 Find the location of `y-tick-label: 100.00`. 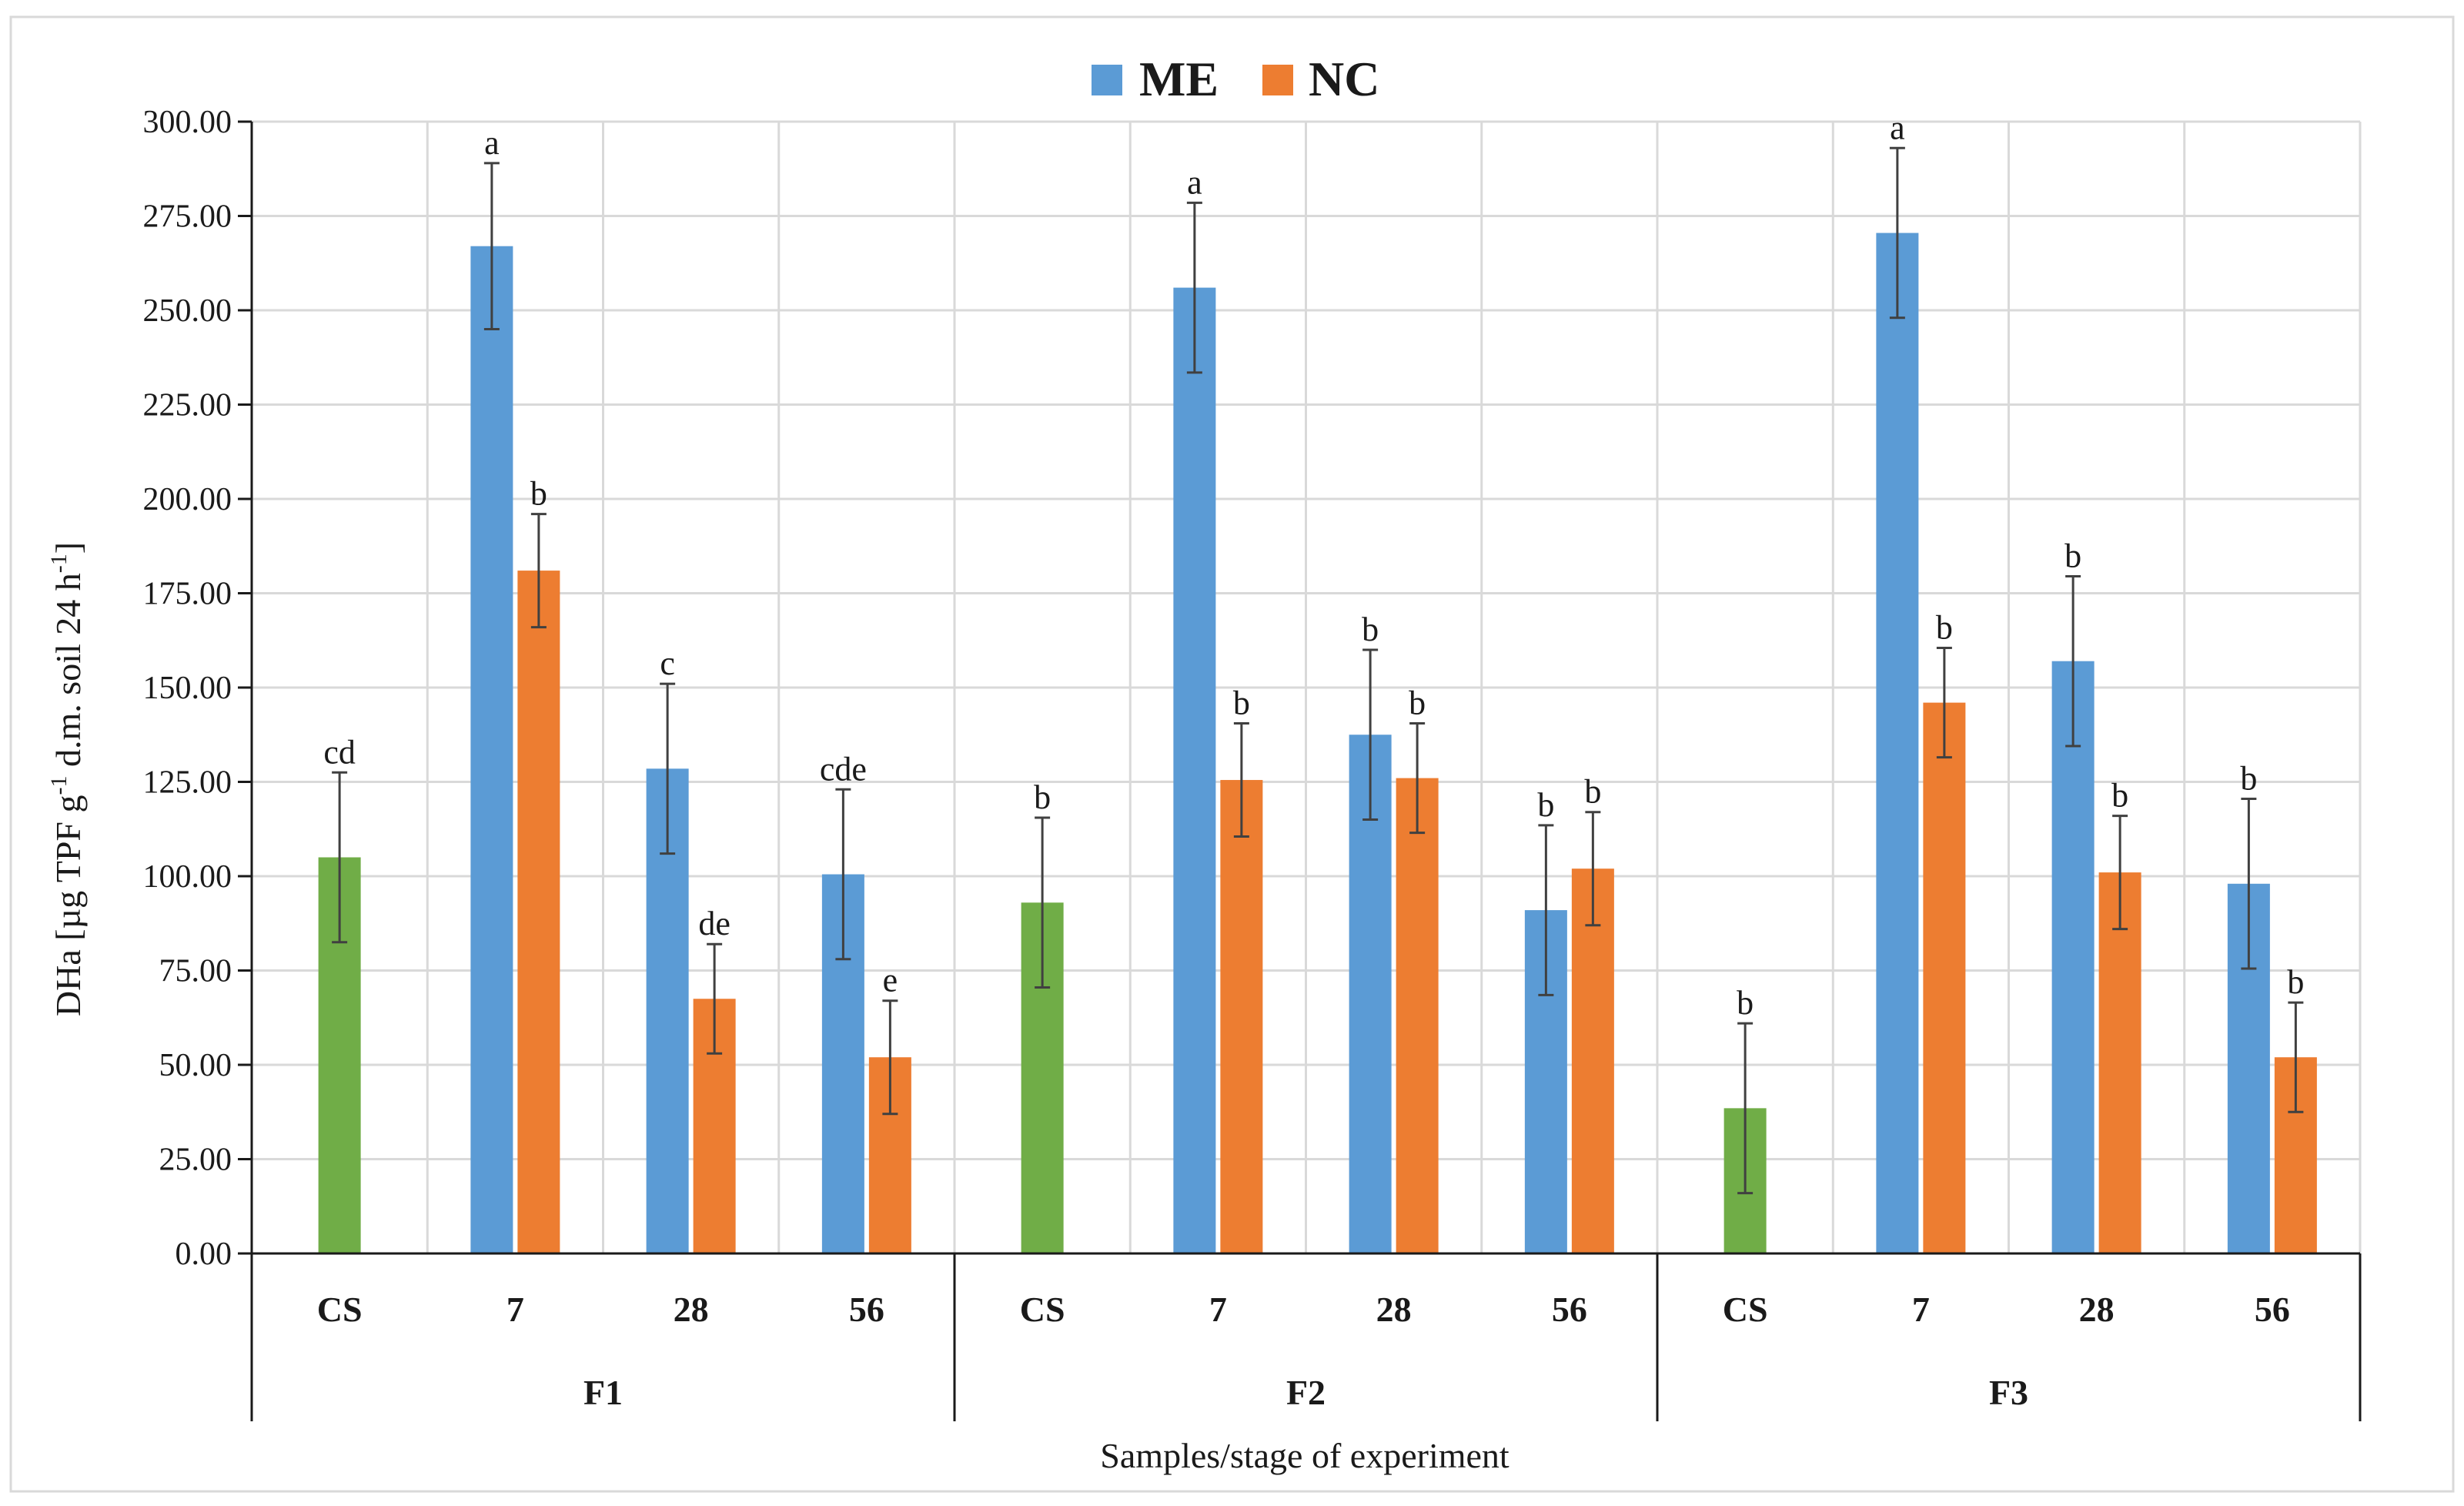

y-tick-label: 100.00 is located at coordinates (187, 877).